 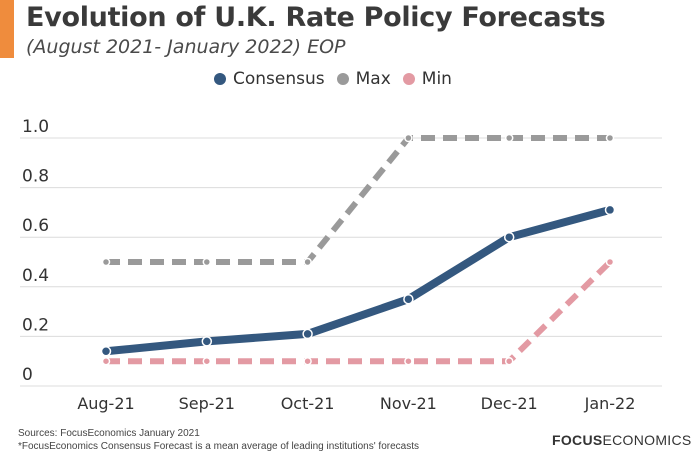 I want to click on chart-title: Evolution of U.K. Rate Policy Forecasts, so click(x=316, y=17).